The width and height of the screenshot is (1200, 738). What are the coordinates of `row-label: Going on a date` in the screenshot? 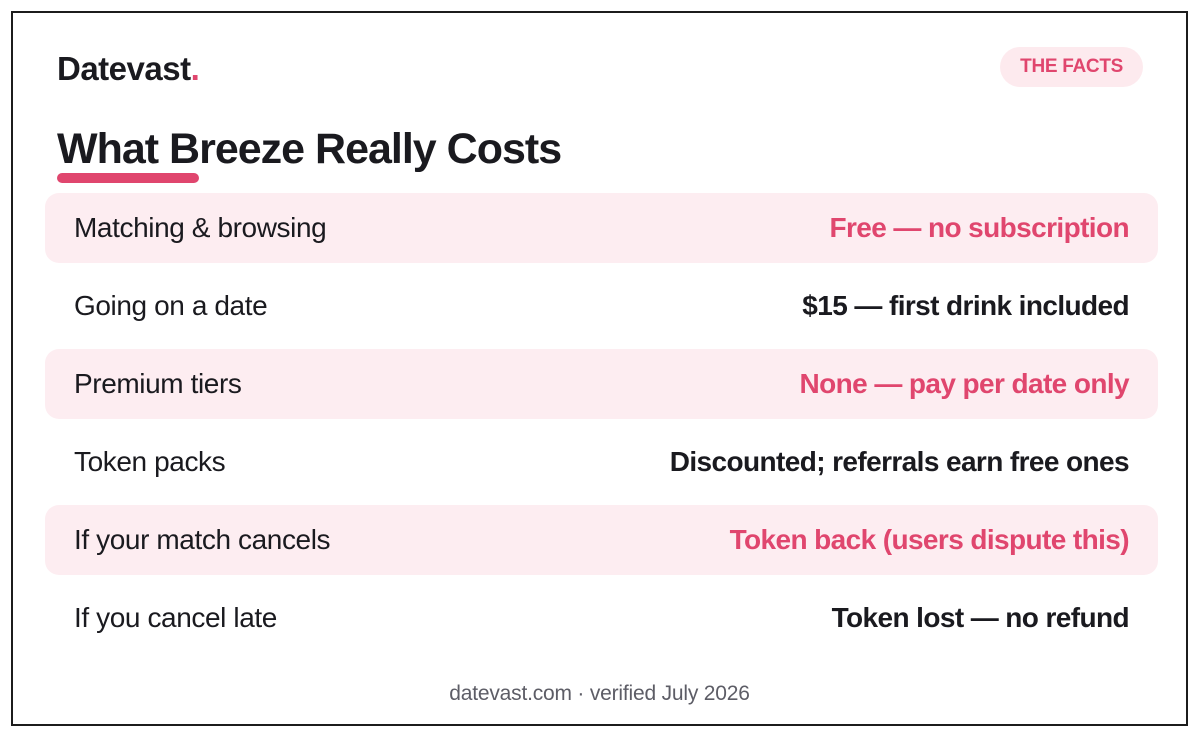 It's located at (171, 305).